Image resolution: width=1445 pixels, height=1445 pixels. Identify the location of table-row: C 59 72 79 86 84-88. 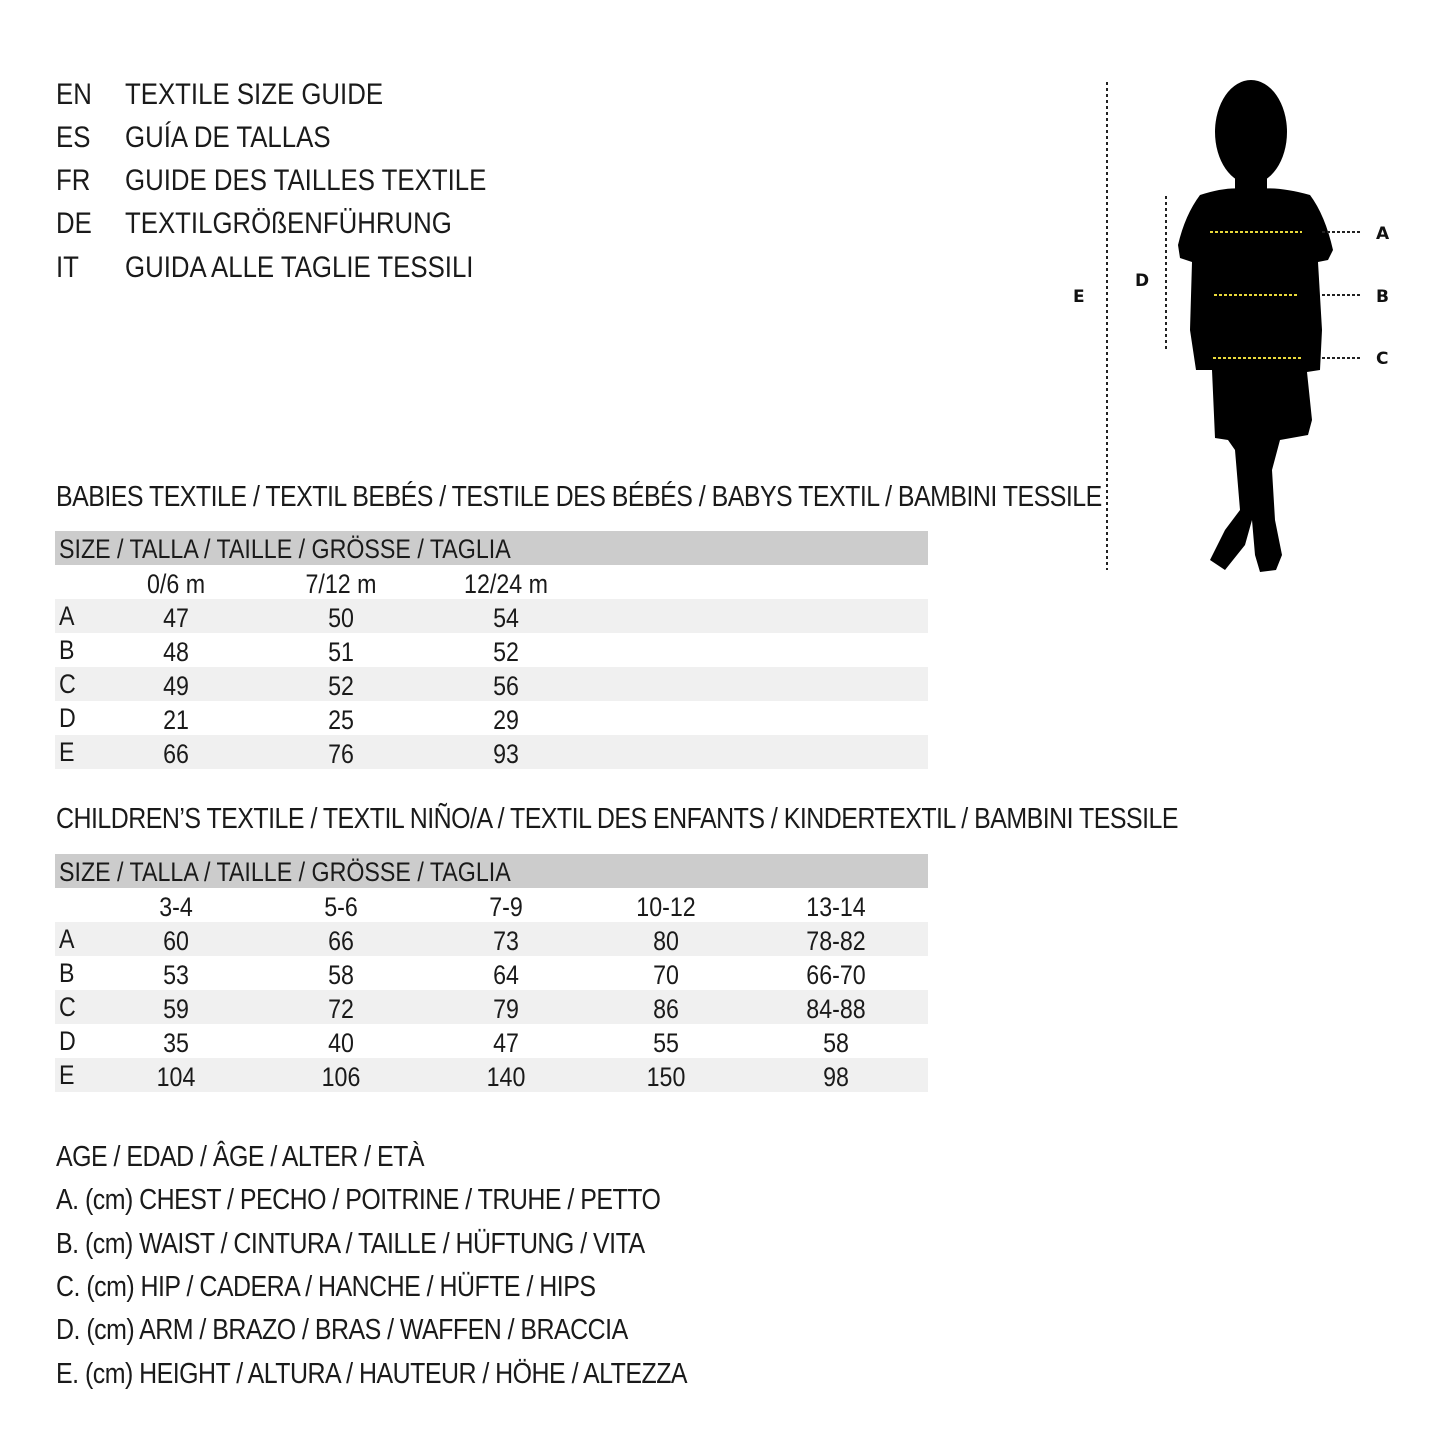
(491, 1007).